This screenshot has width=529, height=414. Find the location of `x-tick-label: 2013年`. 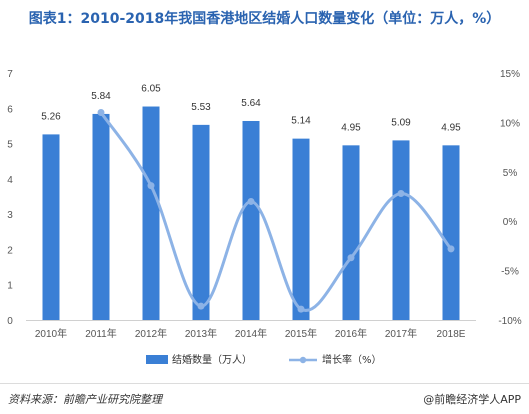

x-tick-label: 2013年 is located at coordinates (201, 333).